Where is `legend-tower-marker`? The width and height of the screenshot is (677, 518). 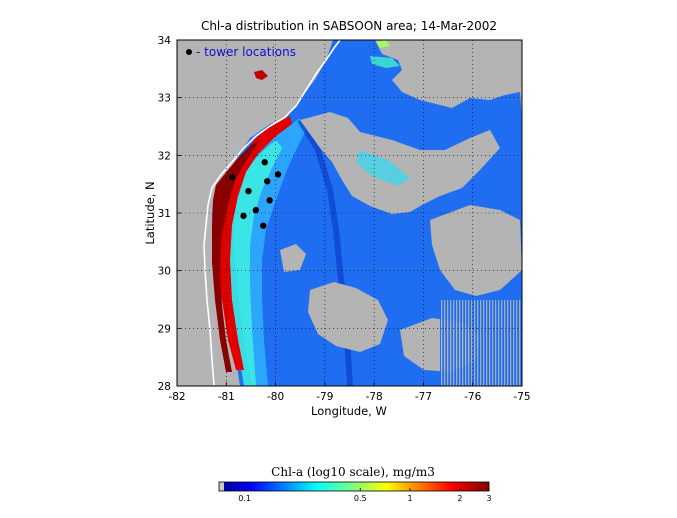
legend-tower-marker is located at coordinates (189, 52).